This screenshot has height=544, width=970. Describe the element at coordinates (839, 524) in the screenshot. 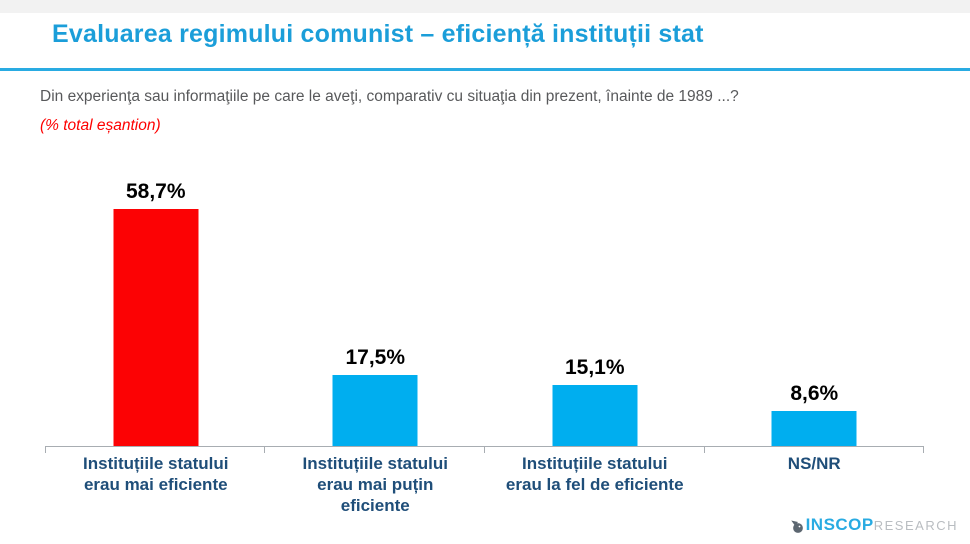

I see `logo-name: INSCOP` at that location.